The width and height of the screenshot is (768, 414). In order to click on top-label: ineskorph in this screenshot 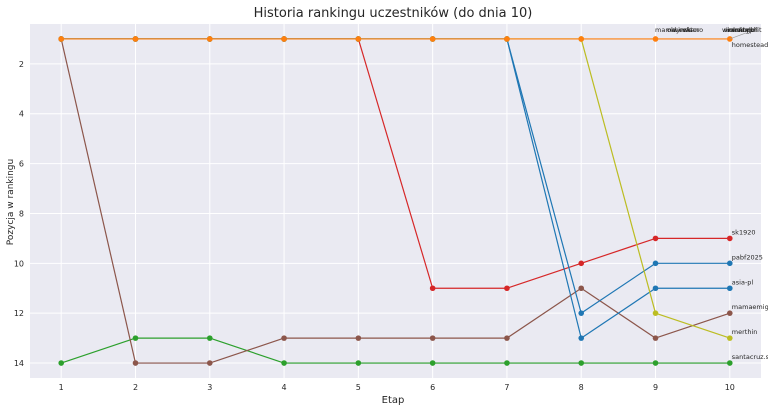, I will do `click(742, 30)`.